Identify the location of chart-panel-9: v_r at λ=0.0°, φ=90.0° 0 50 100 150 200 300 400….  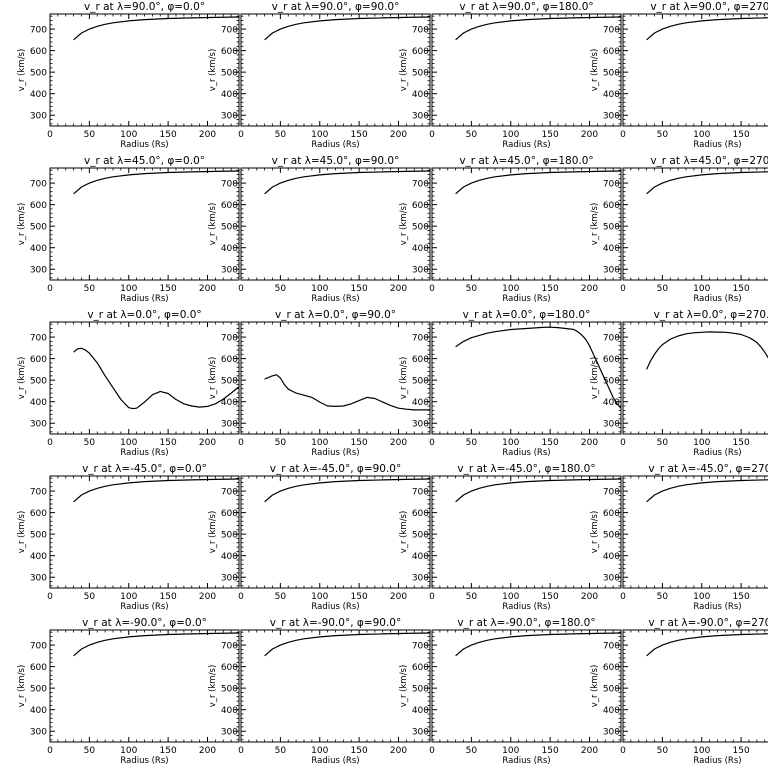
(319, 383).